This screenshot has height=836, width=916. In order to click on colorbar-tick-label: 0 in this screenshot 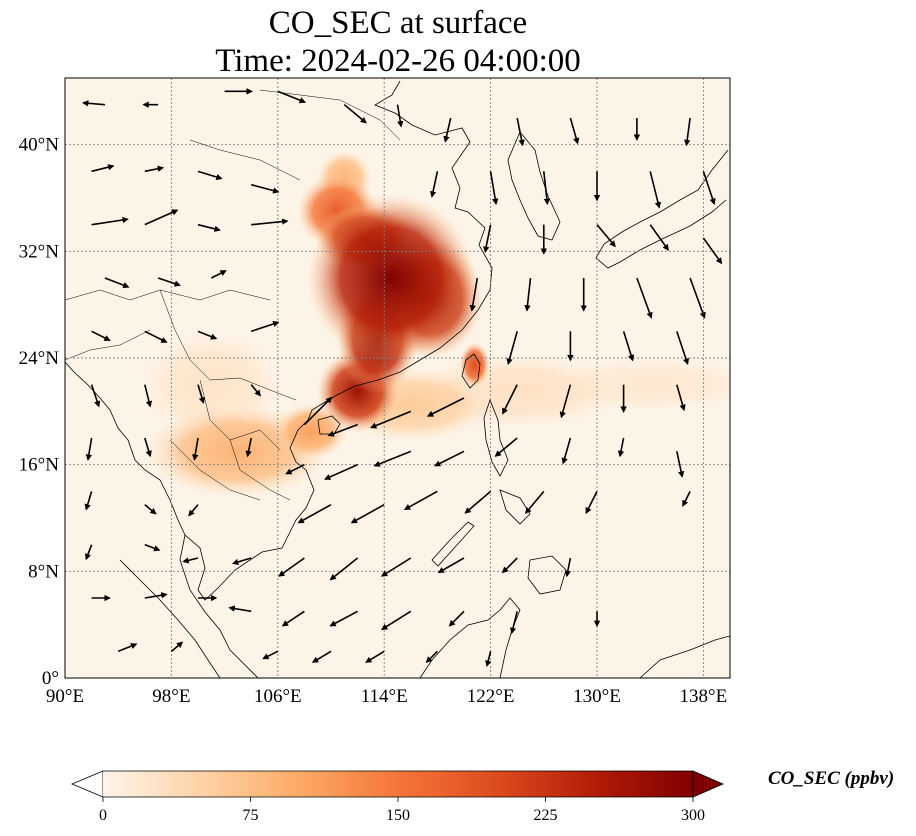, I will do `click(103, 815)`.